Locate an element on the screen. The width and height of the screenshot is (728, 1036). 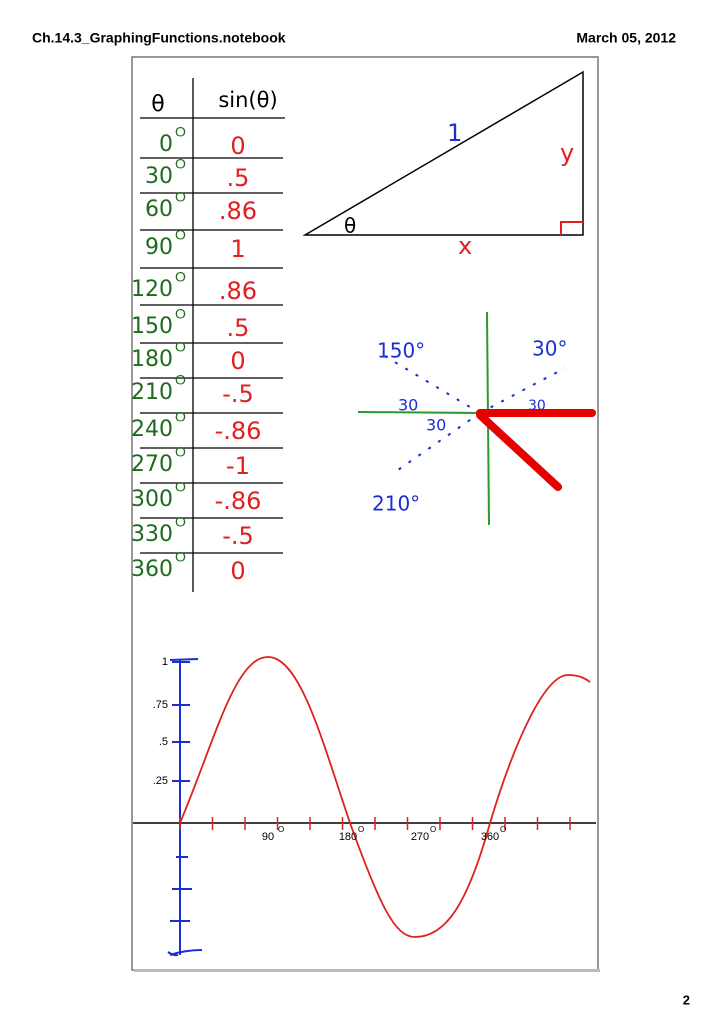
y-tick-label: .25 is located at coordinates (160, 781).